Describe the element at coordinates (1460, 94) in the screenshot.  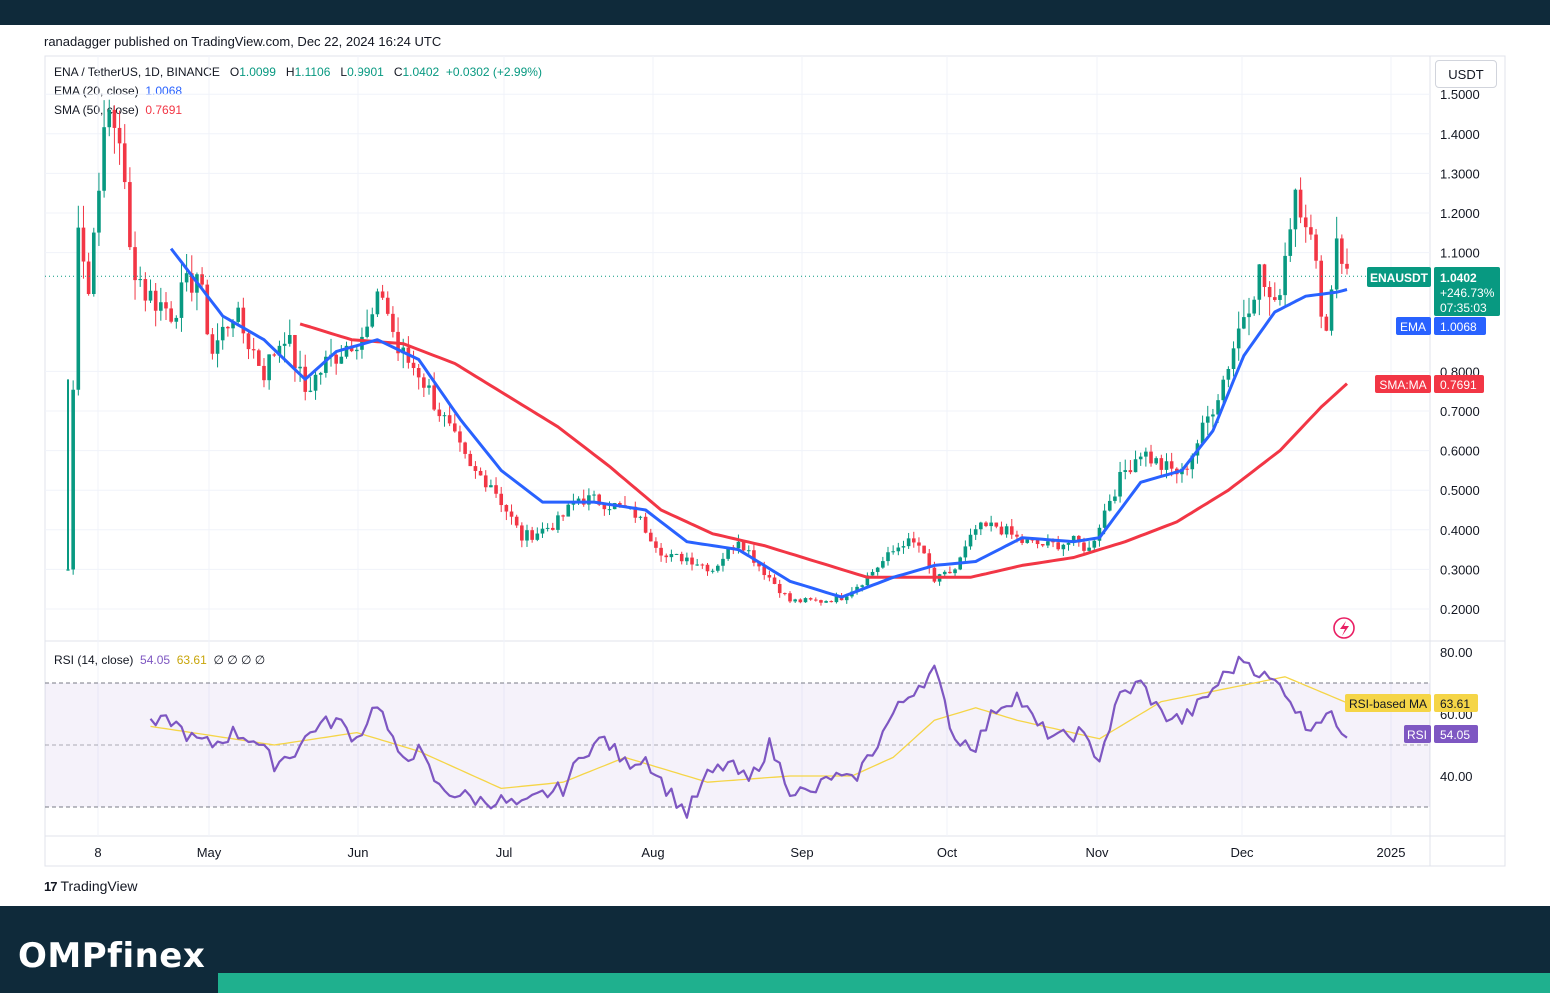
I see `price-tick-label: 1.5000` at that location.